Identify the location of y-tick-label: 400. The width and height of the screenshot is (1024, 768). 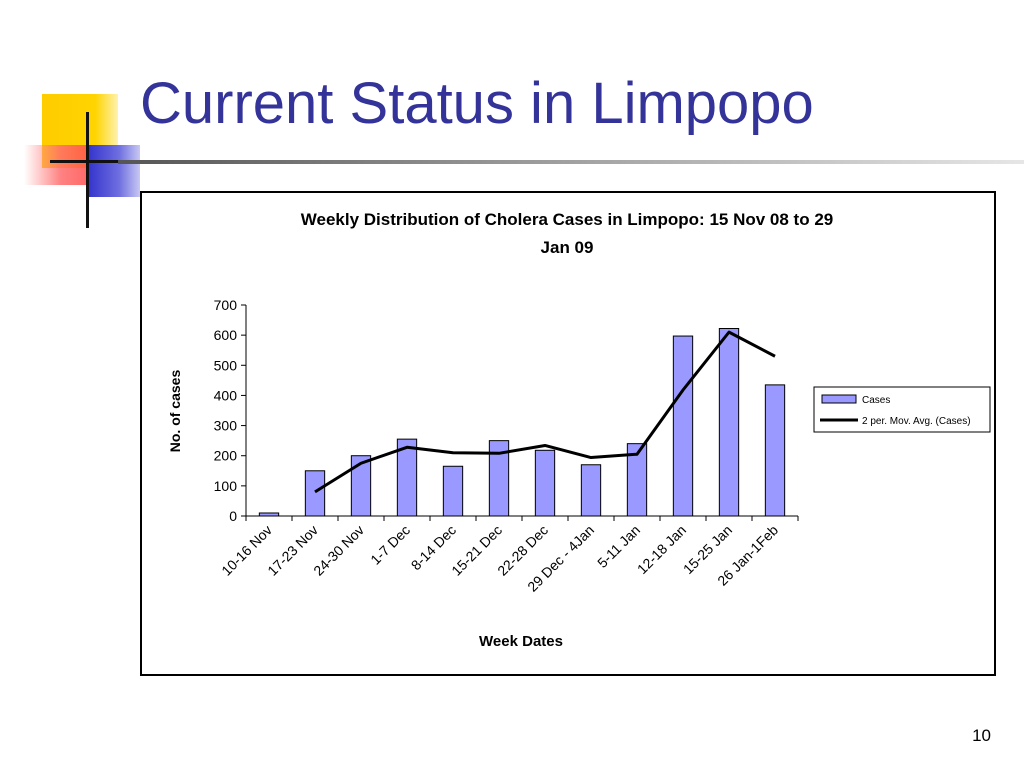
(226, 395).